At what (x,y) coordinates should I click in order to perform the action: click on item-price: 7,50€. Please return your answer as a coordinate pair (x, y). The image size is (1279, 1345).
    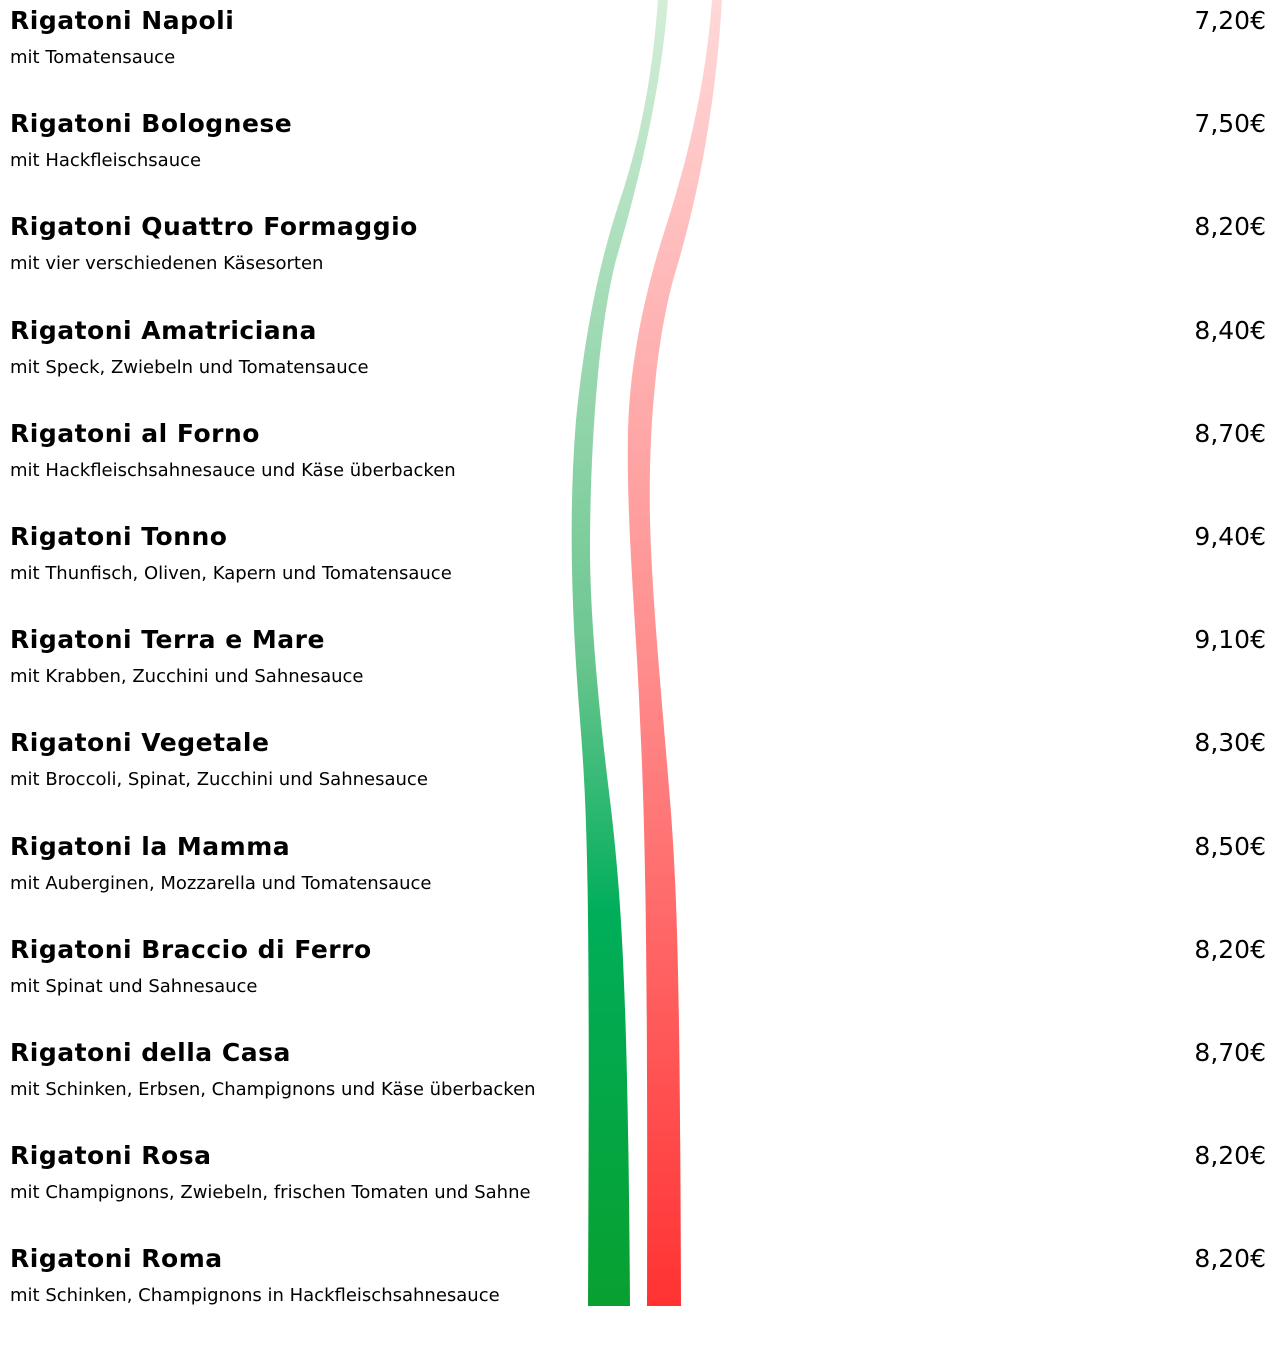
    Looking at the image, I should click on (1230, 124).